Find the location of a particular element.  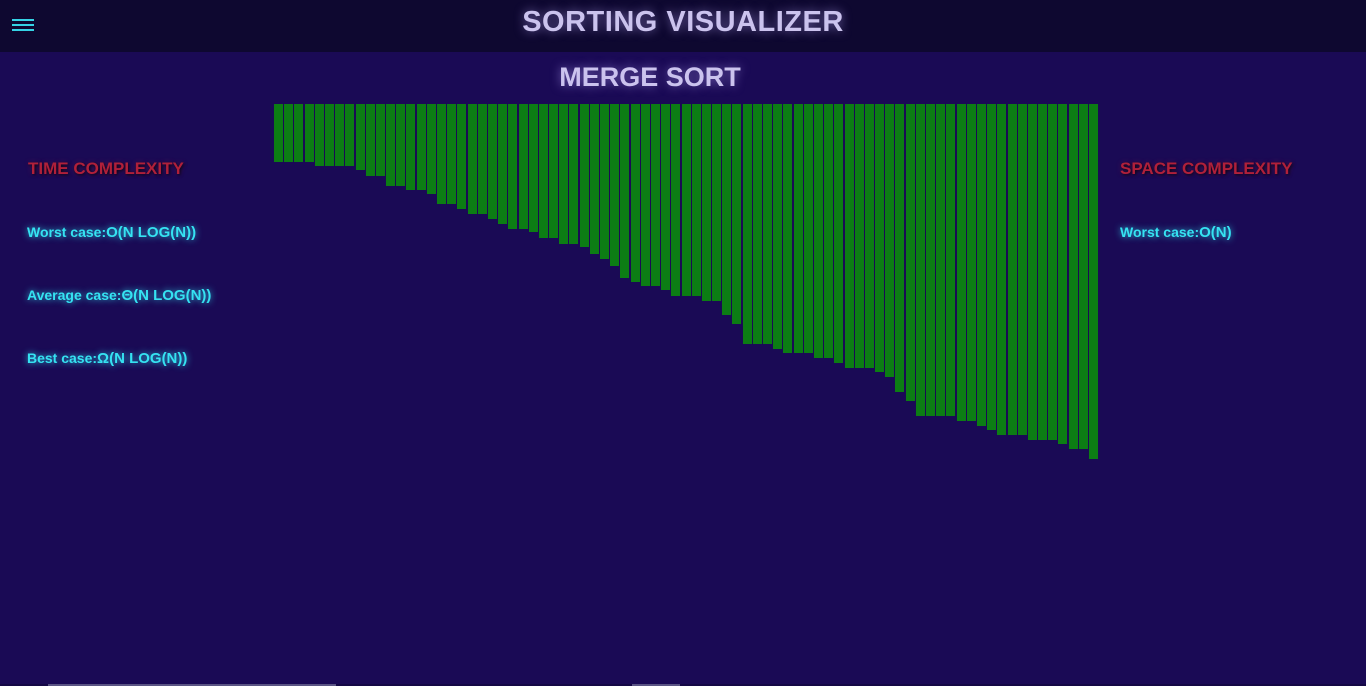

space-complexity-heading: SPACE COMPLEXITY is located at coordinates (1206, 168).